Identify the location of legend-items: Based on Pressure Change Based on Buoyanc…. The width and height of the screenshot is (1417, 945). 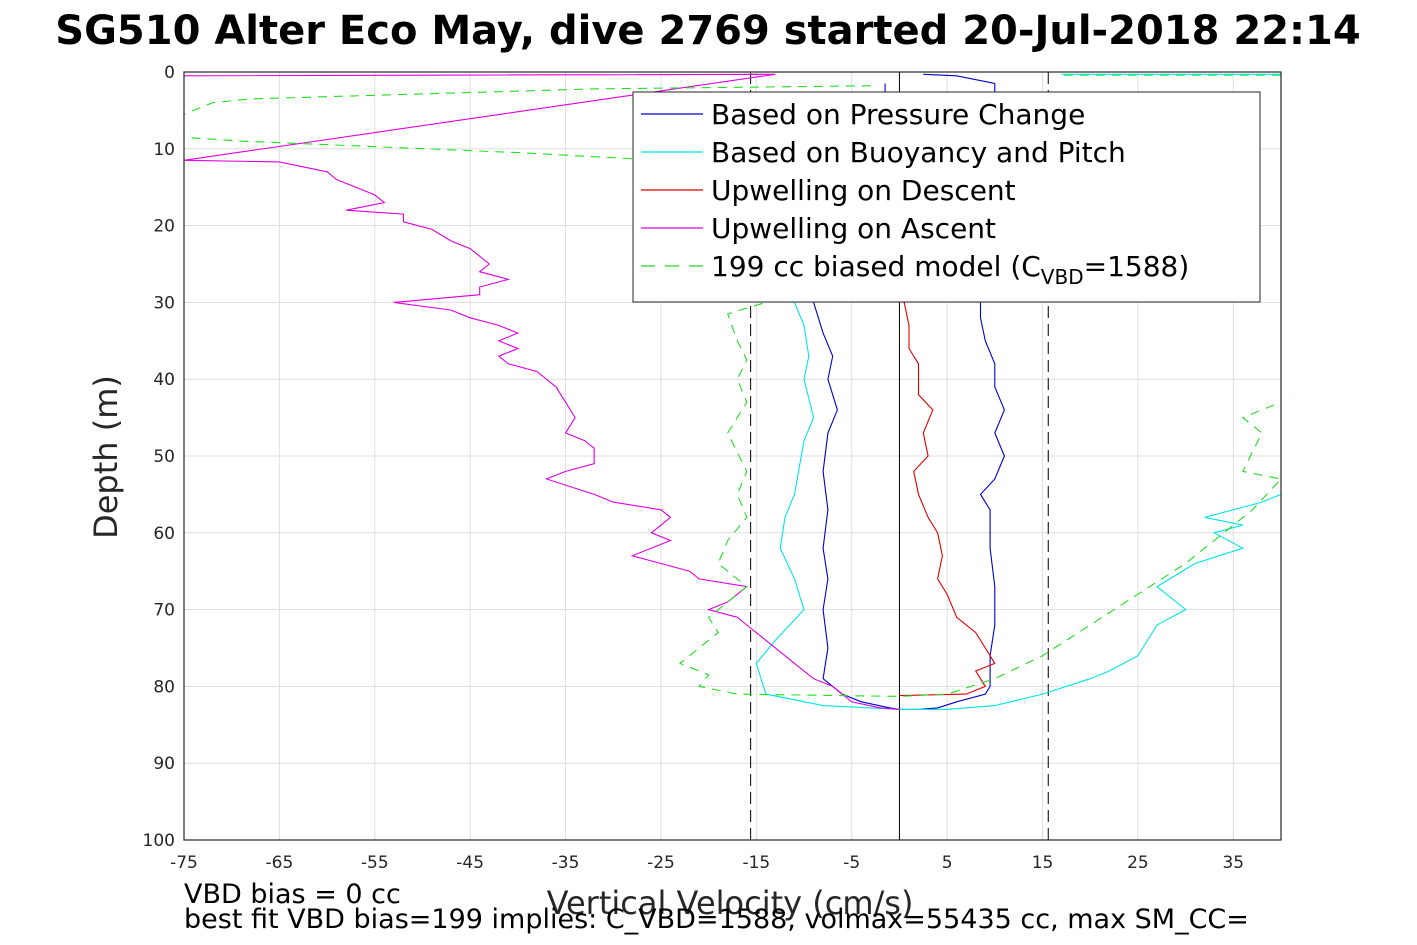
(915, 193).